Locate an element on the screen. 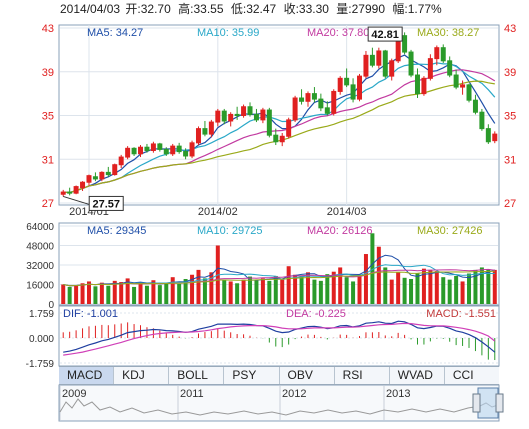 This screenshot has width=529, height=429. price-y-tick-left: 43 is located at coordinates (48, 29).